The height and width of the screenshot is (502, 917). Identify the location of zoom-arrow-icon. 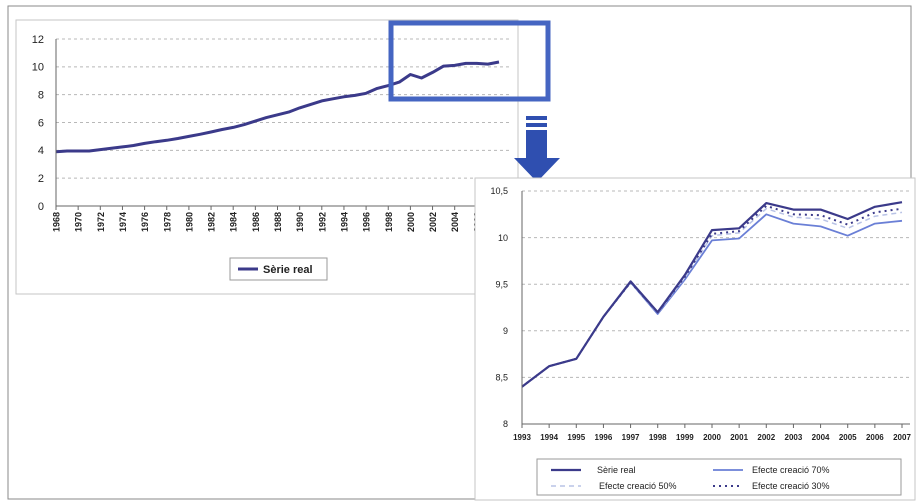
(537, 149).